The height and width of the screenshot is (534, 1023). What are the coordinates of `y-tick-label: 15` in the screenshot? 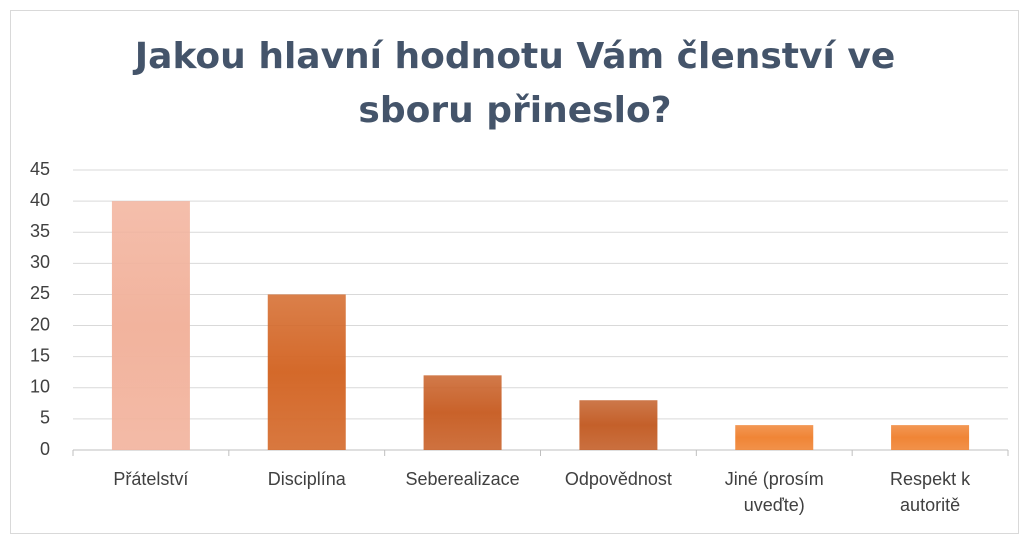 It's located at (40, 355).